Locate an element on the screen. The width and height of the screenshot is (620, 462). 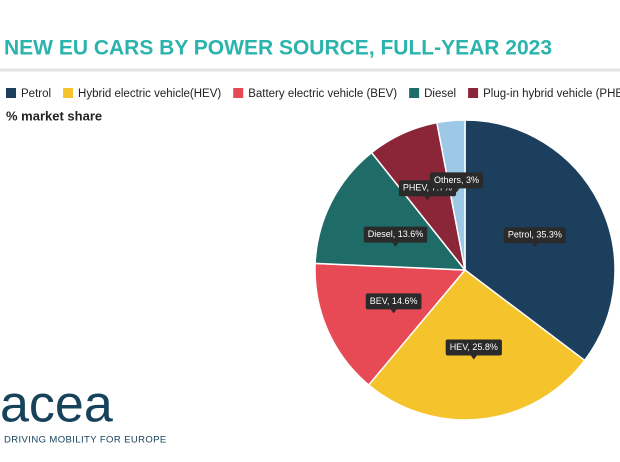
data-label-text: PHEV, 7.7% is located at coordinates (427, 188).